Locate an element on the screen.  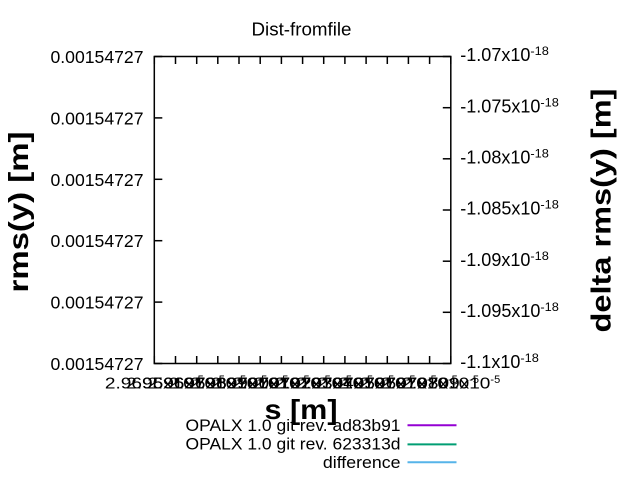
svg-text: 2.9702x10-5 is located at coordinates (302, 383).